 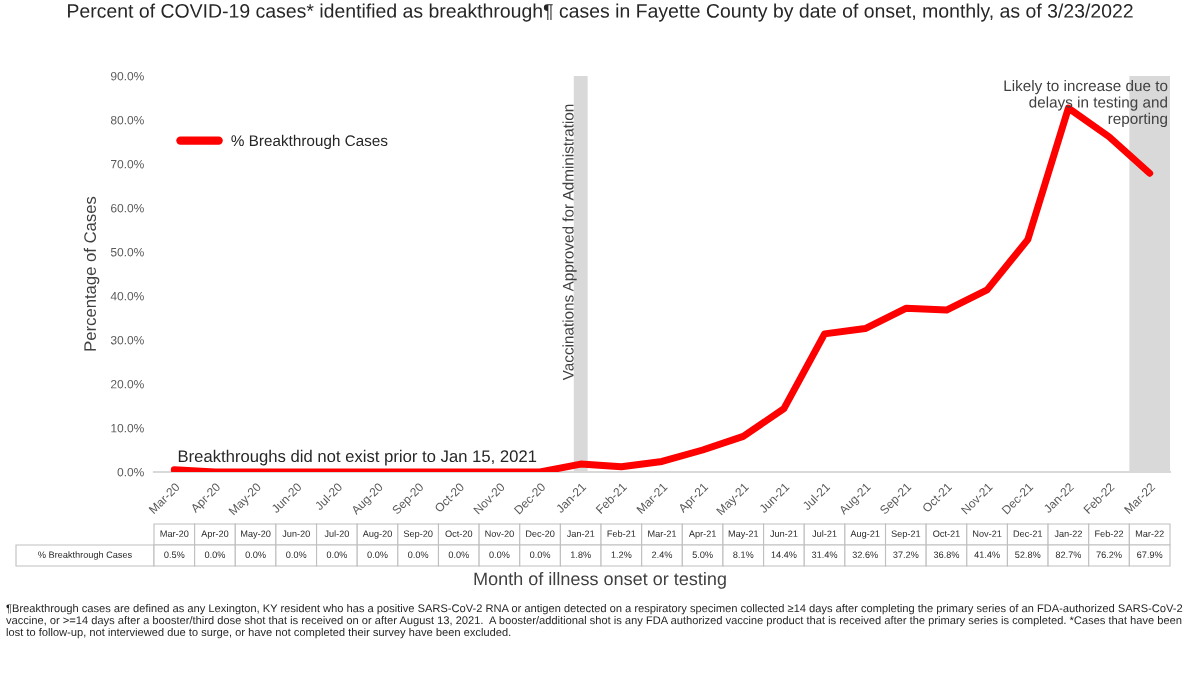 I want to click on chart-title: Percent of COVID-19 cases* identified as breakthrough¶ cases in Fayette County by date of onset, monthly, as of 3/23/2022, so click(x=600, y=12).